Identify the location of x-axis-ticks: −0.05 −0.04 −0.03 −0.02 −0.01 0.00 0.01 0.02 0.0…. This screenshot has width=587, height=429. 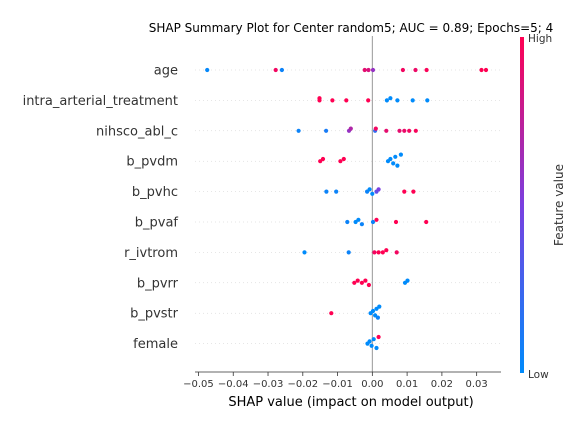
(335, 381).